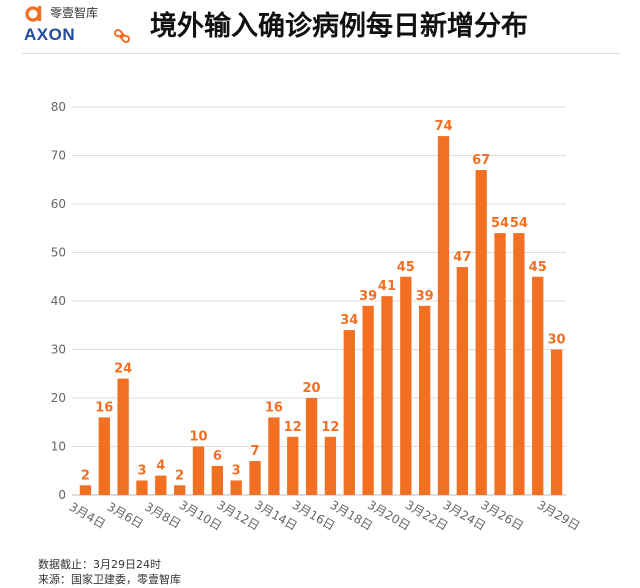  Describe the element at coordinates (99, 564) in the screenshot. I see `data-cutoff-note: 数据截止：3月29日24时` at that location.